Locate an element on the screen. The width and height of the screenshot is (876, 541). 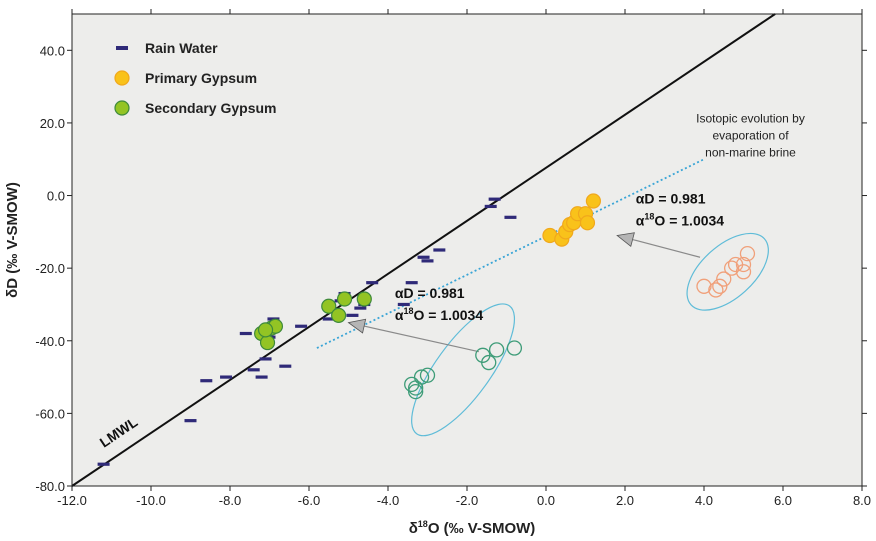
x-tick-label: -6.0 is located at coordinates (309, 500).